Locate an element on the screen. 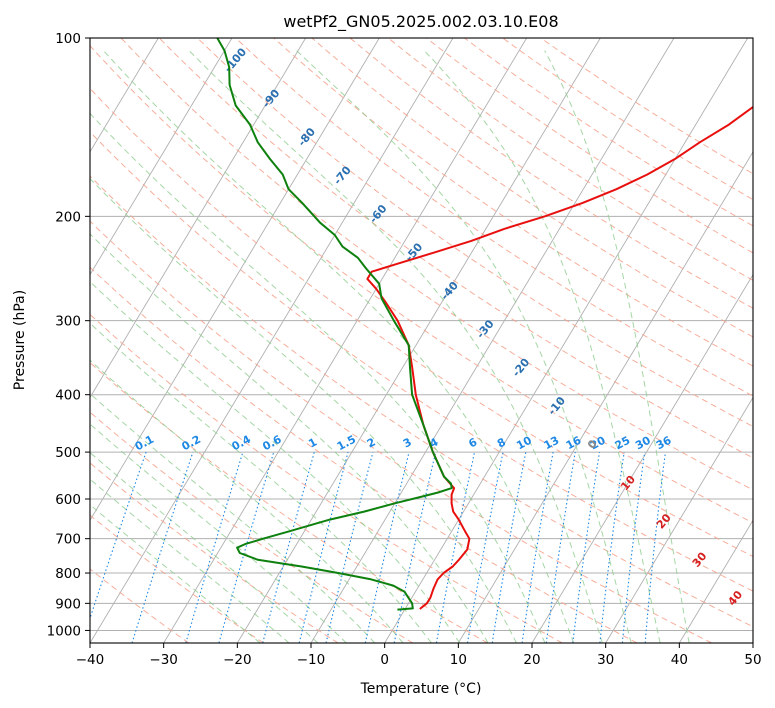 This screenshot has width=775, height=708. x-tick-label: −30 is located at coordinates (163, 660).